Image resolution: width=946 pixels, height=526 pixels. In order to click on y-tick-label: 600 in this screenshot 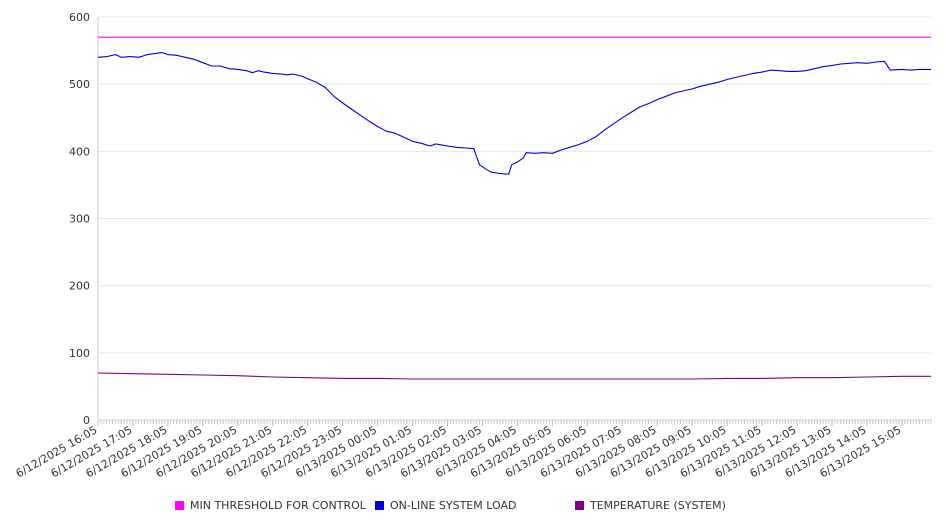, I will do `click(79, 17)`.